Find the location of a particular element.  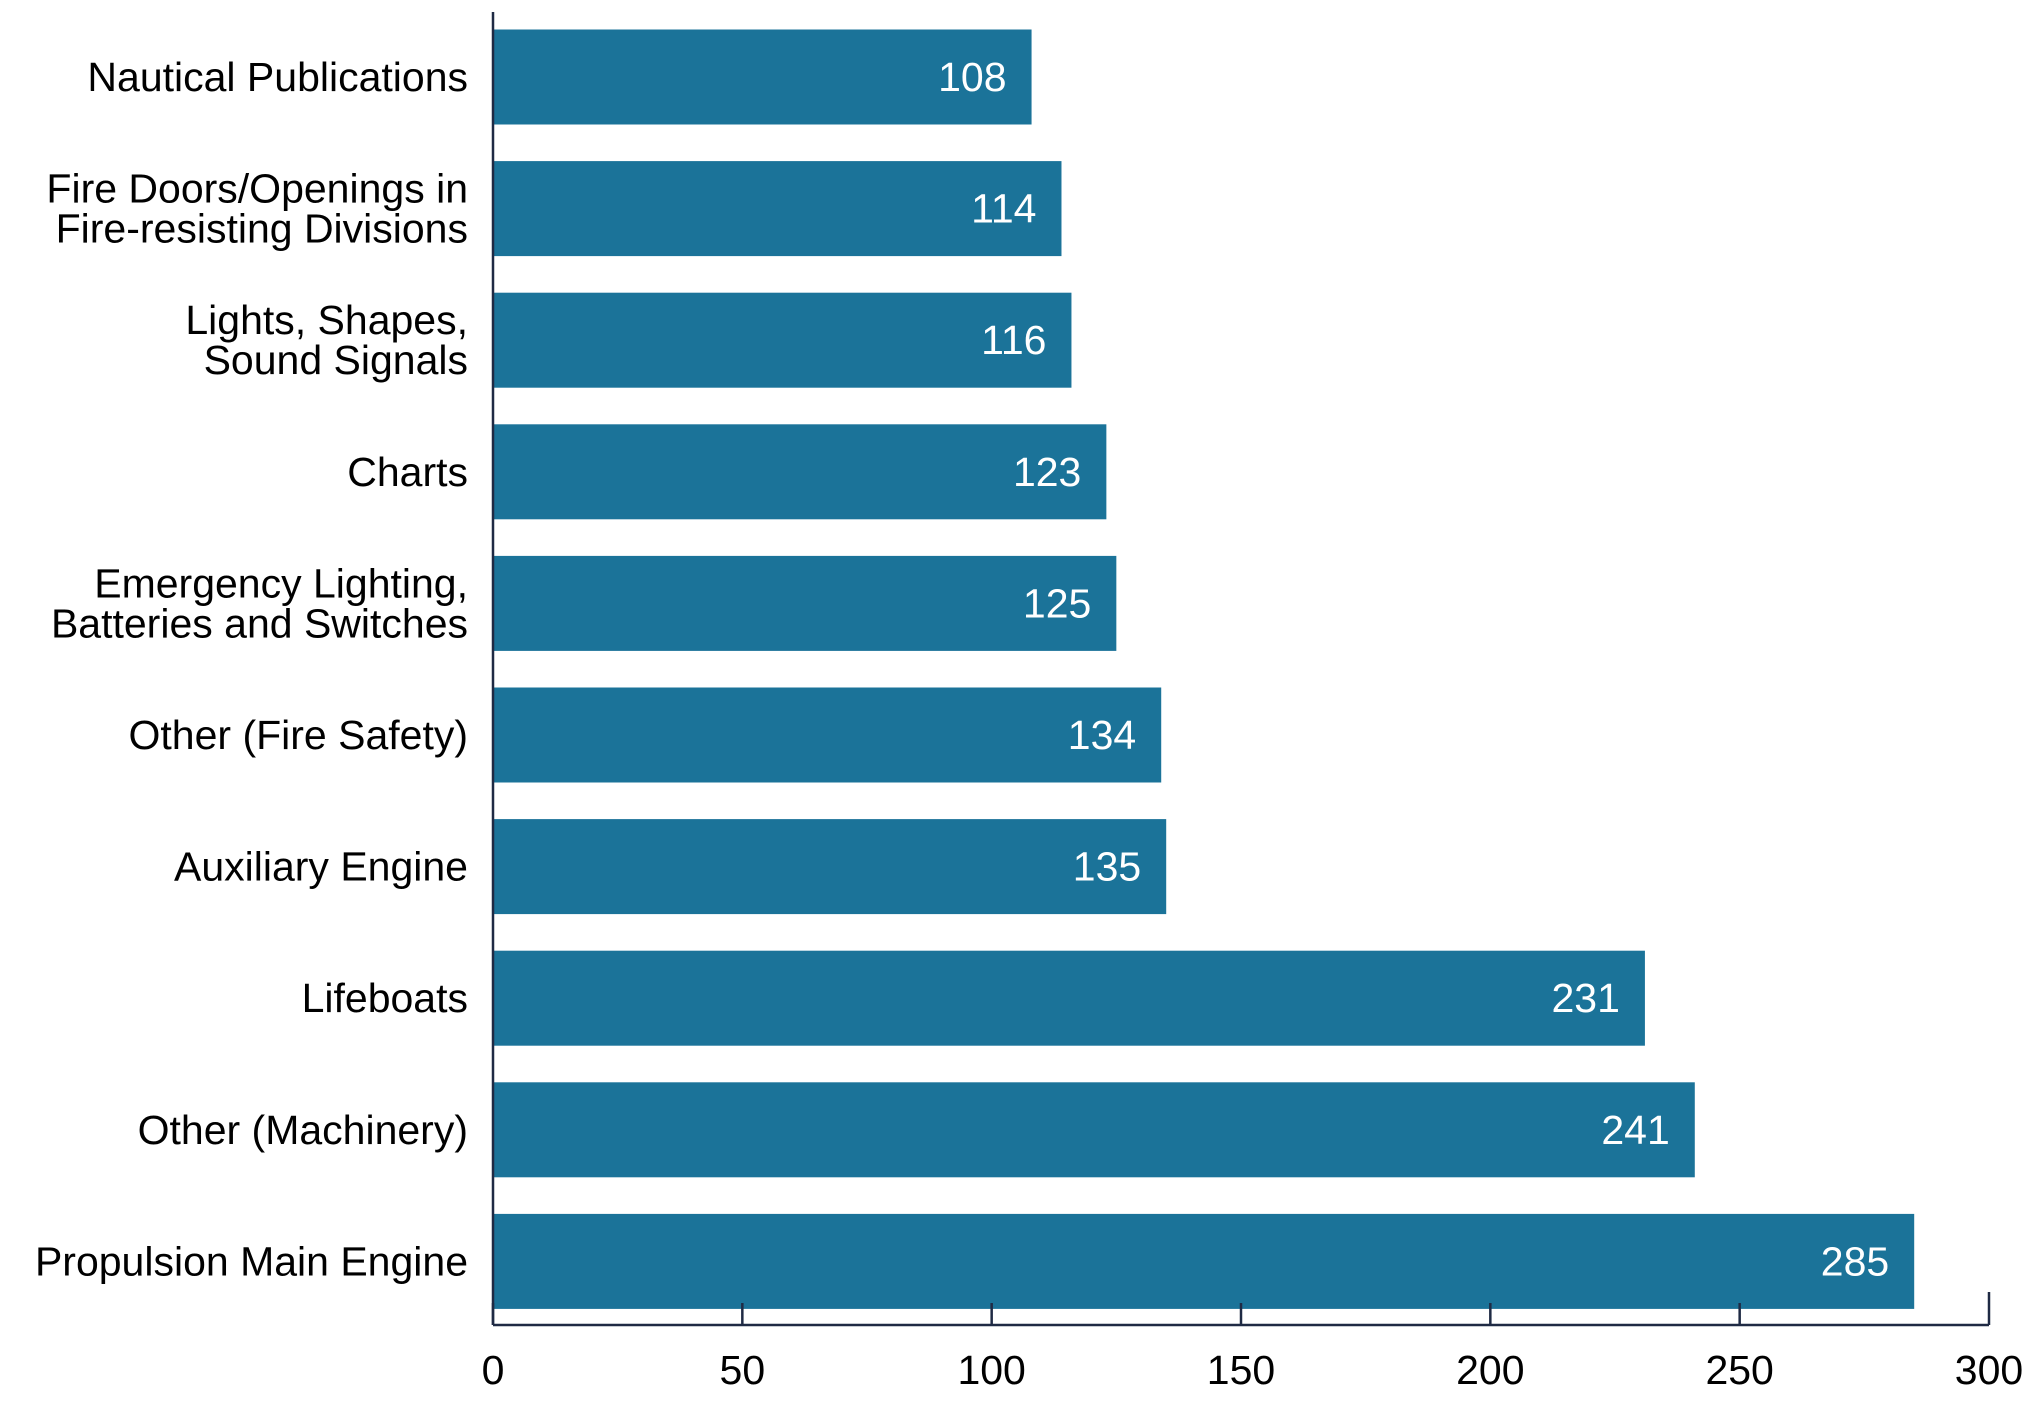

bar-value-label: 114 is located at coordinates (1003, 209).